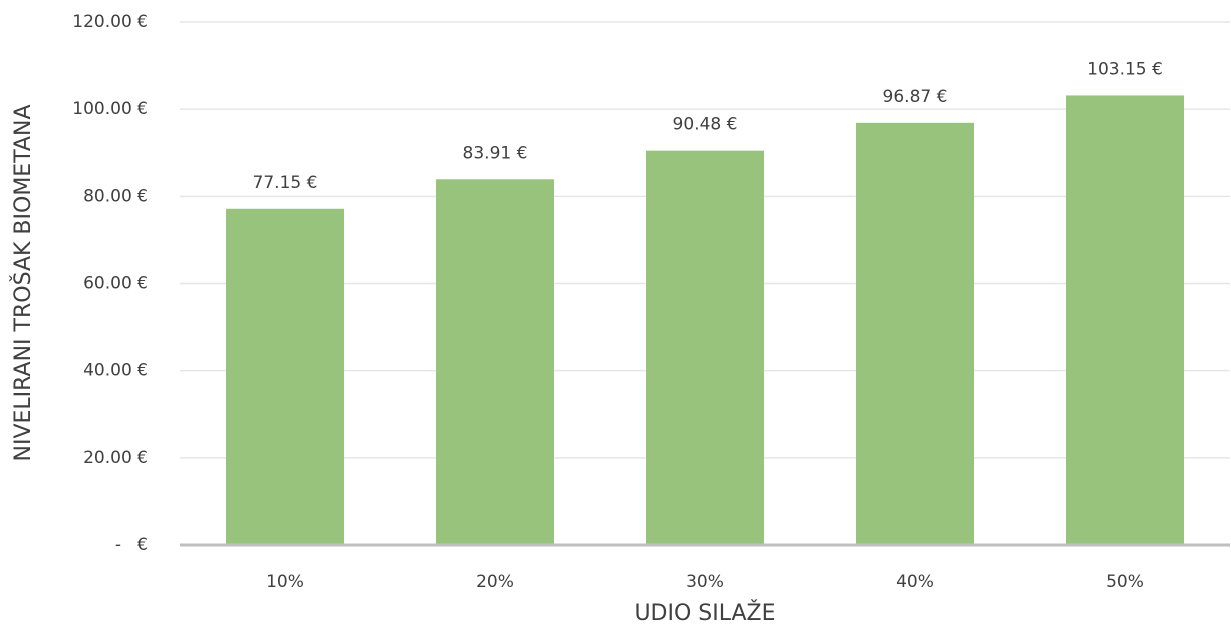  I want to click on x-tick-label: 50%, so click(1125, 582).